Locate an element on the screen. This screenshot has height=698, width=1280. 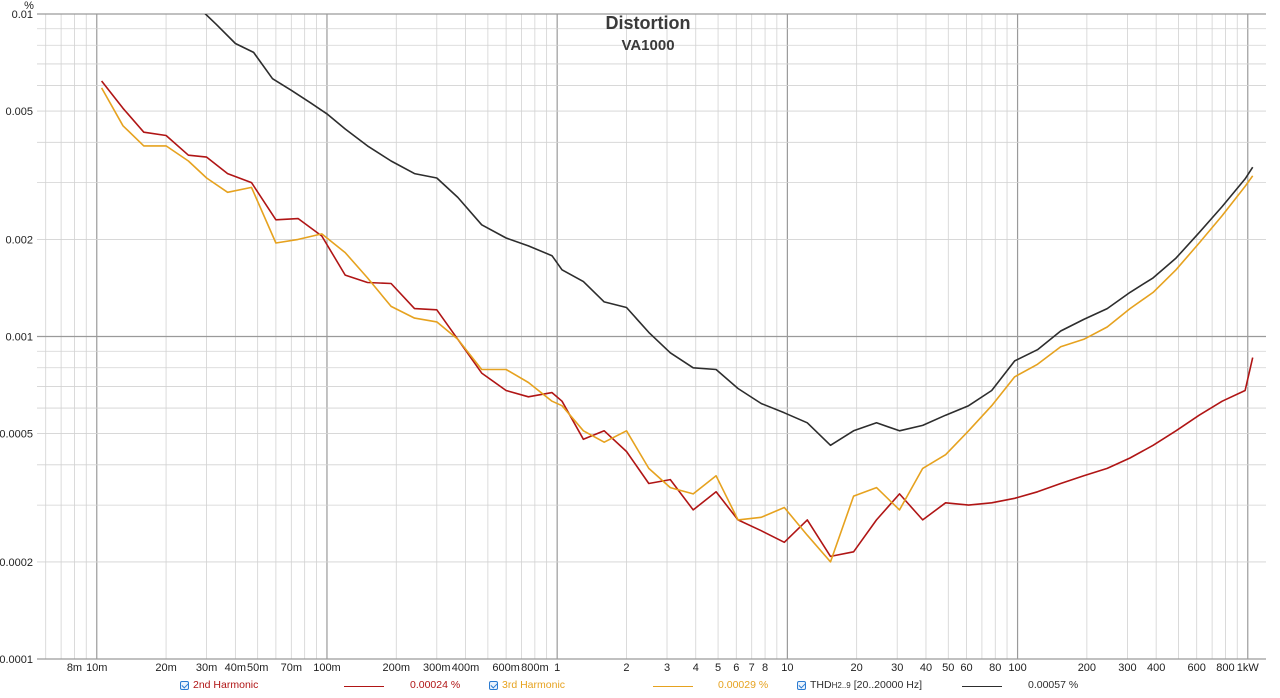
x-tick-label: 50 is located at coordinates (948, 668).